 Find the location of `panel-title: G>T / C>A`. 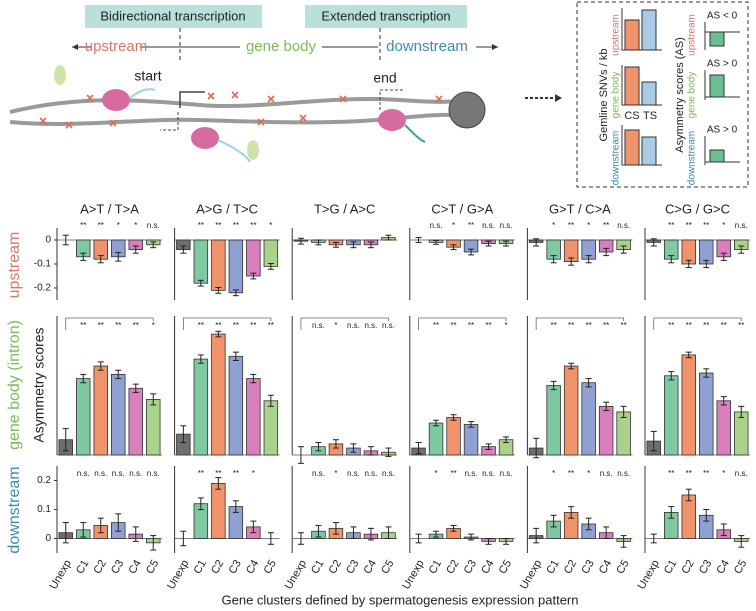

panel-title: G>T / C>A is located at coordinates (580, 208).